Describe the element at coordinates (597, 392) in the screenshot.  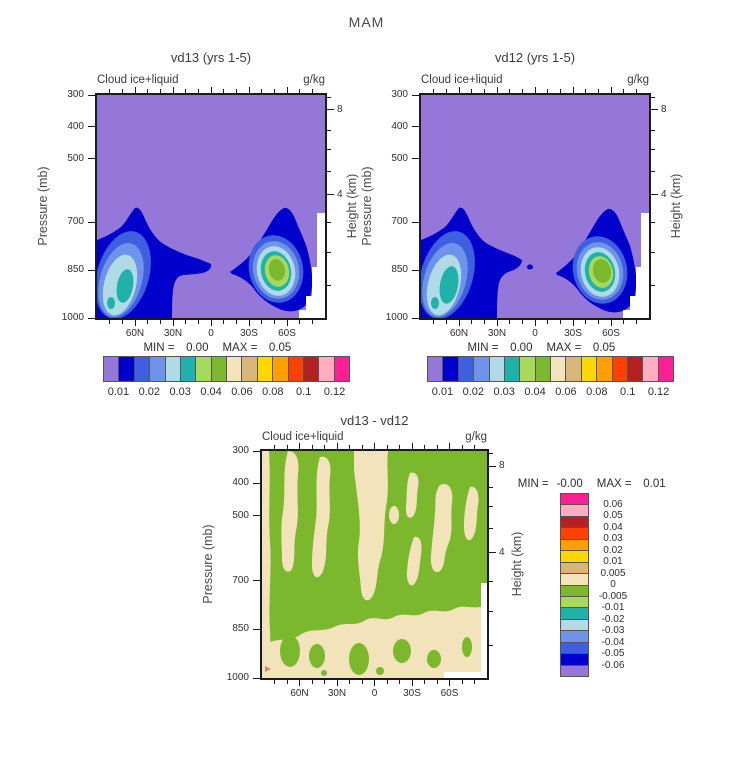
I see `colorbar-tick-label: 0.08` at that location.